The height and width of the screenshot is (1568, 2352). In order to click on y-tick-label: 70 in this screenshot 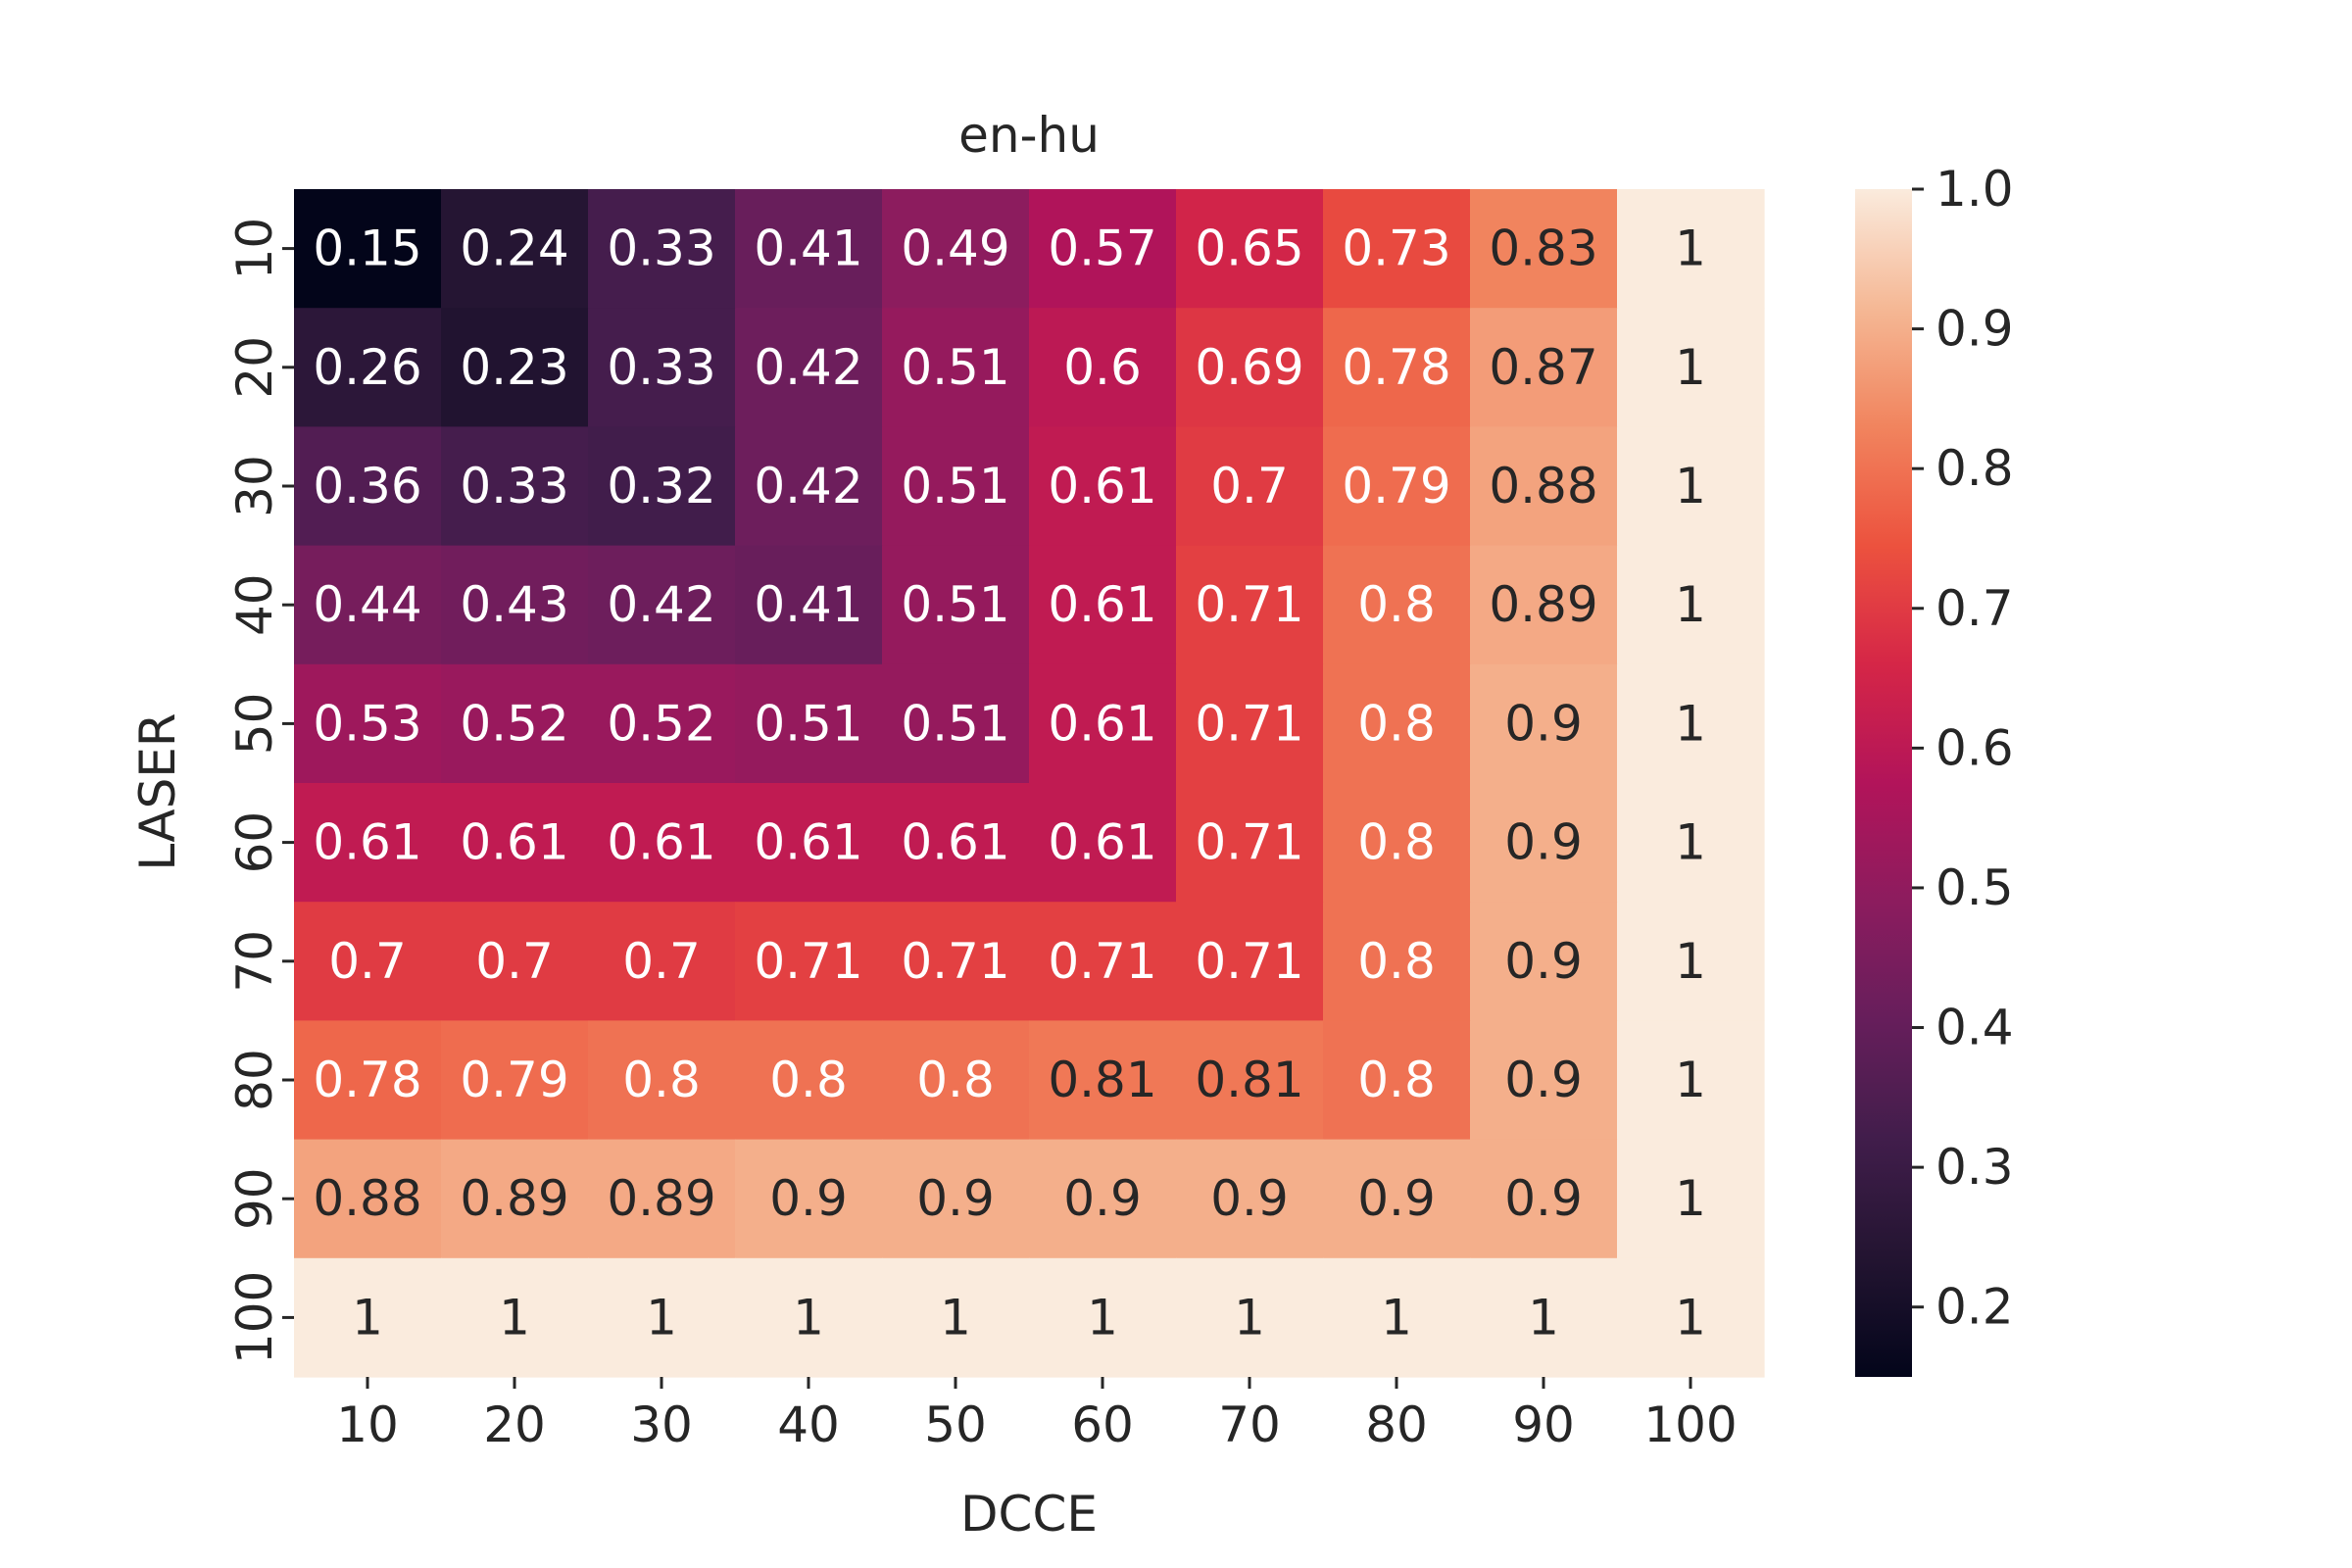, I will do `click(254, 961)`.